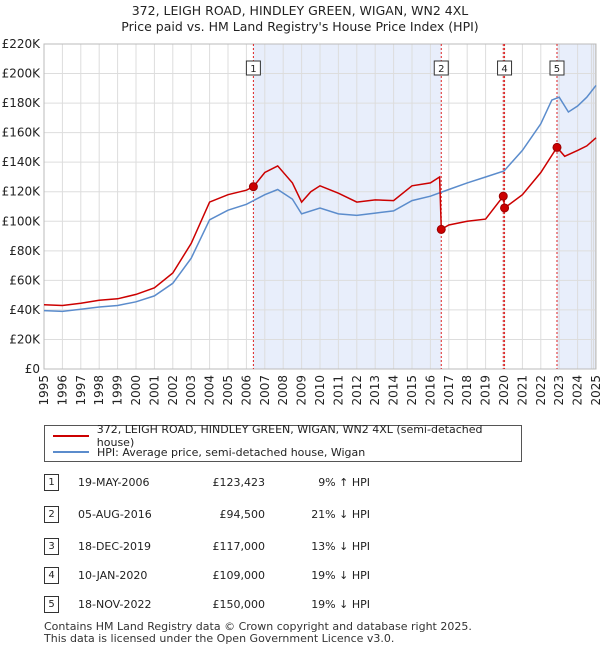 The width and height of the screenshot is (600, 650). What do you see at coordinates (228, 390) in the screenshot?
I see `x-tick-label: 2005` at bounding box center [228, 390].